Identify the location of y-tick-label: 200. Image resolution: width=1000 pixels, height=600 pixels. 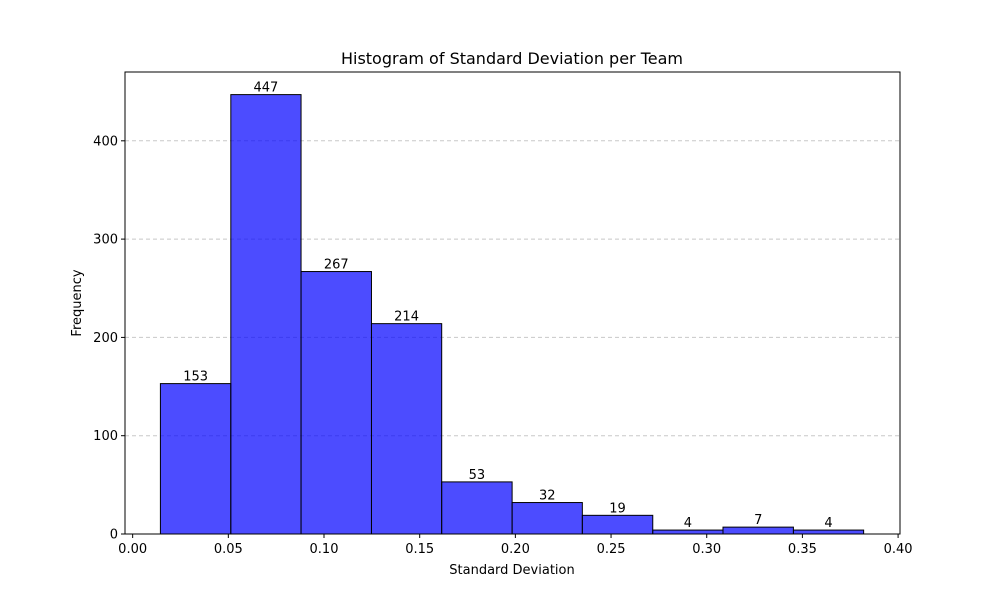
(105, 338).